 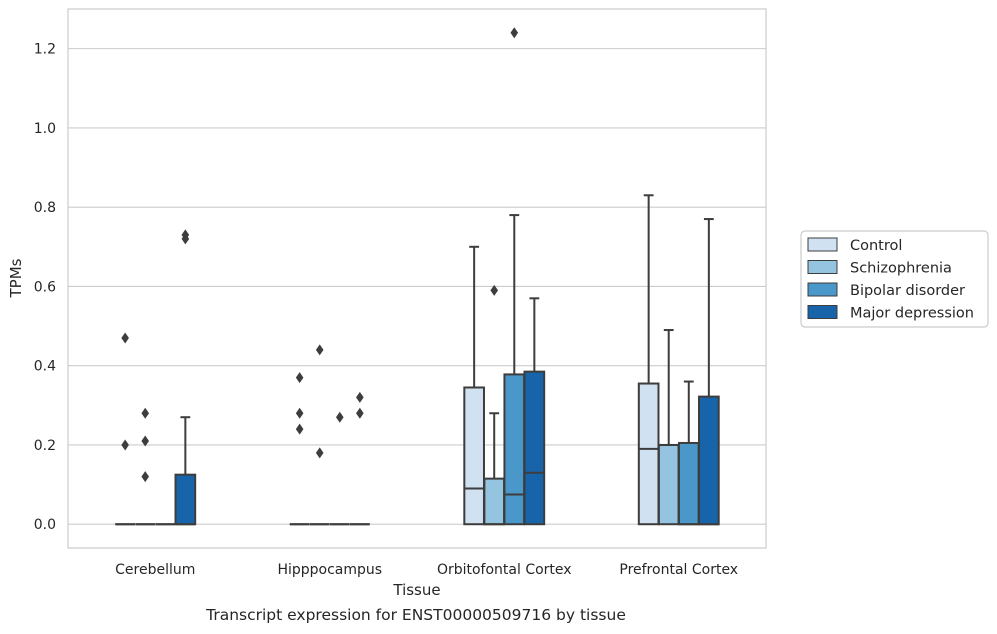 I want to click on box-group-prefrontal-cortex, so click(x=678, y=360).